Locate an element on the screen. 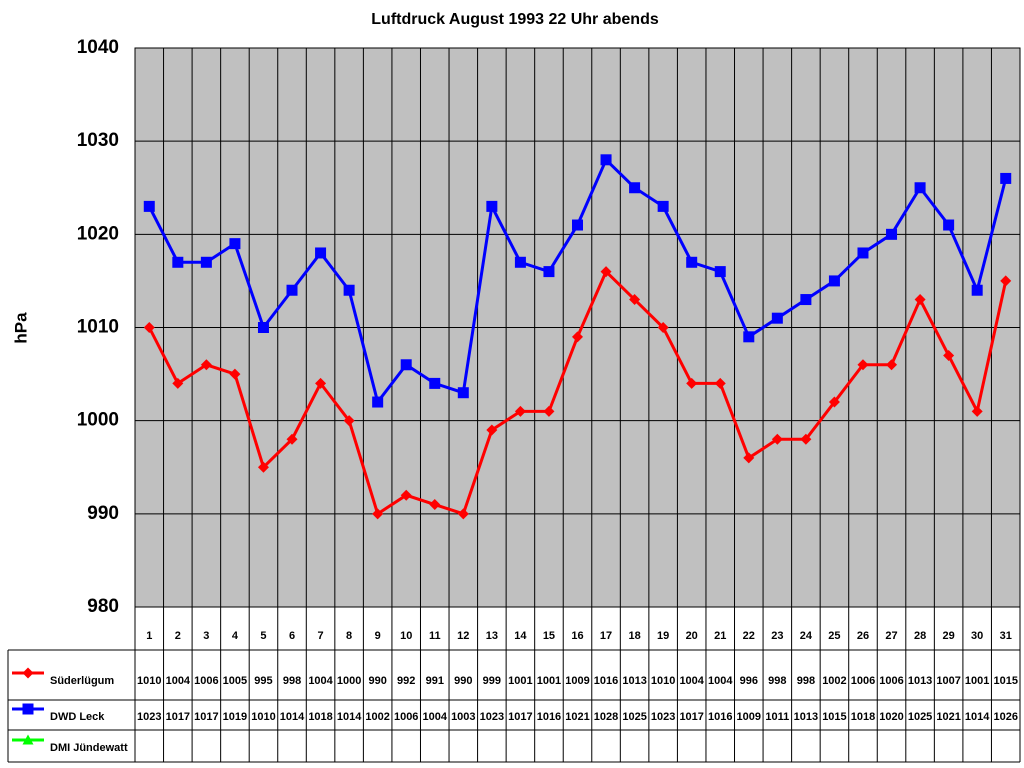 The width and height of the screenshot is (1024, 768). y-tick-label: 1010 is located at coordinates (98, 327).